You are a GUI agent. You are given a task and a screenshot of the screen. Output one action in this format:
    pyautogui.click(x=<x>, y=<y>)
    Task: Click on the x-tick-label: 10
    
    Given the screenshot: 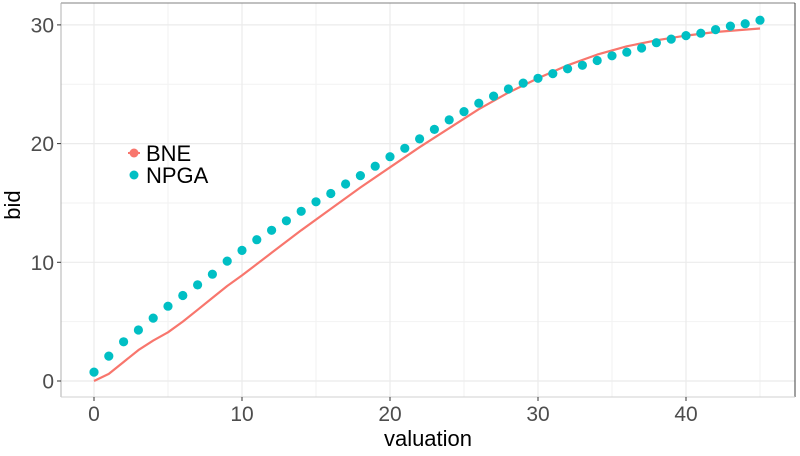 What is the action you would take?
    pyautogui.click(x=241, y=414)
    